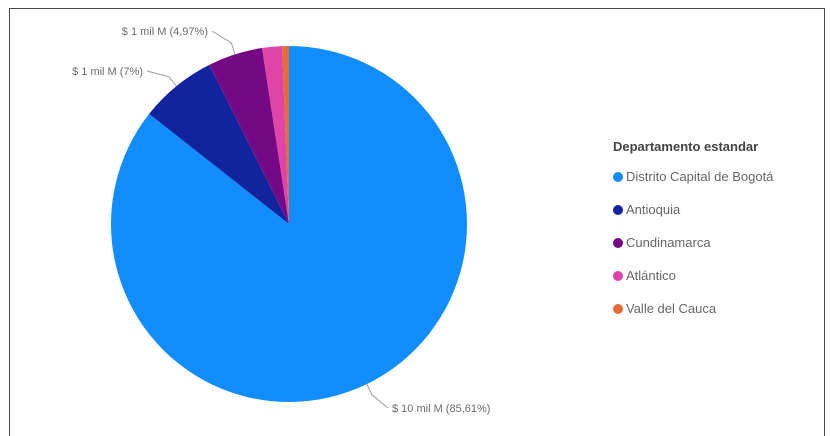 The height and width of the screenshot is (436, 830). I want to click on legend-label: Cundinamarca, so click(668, 242).